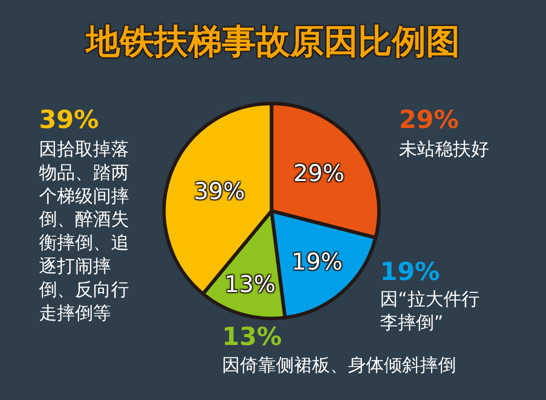 Image resolution: width=546 pixels, height=400 pixels. What do you see at coordinates (317, 263) in the screenshot?
I see `data-label: 19%` at bounding box center [317, 263].